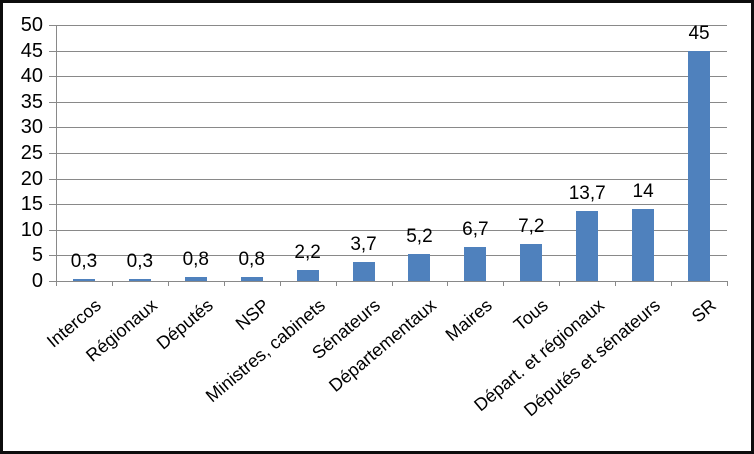 The image size is (754, 454). Describe the element at coordinates (388, 281) in the screenshot. I see `x-axis-line` at that location.